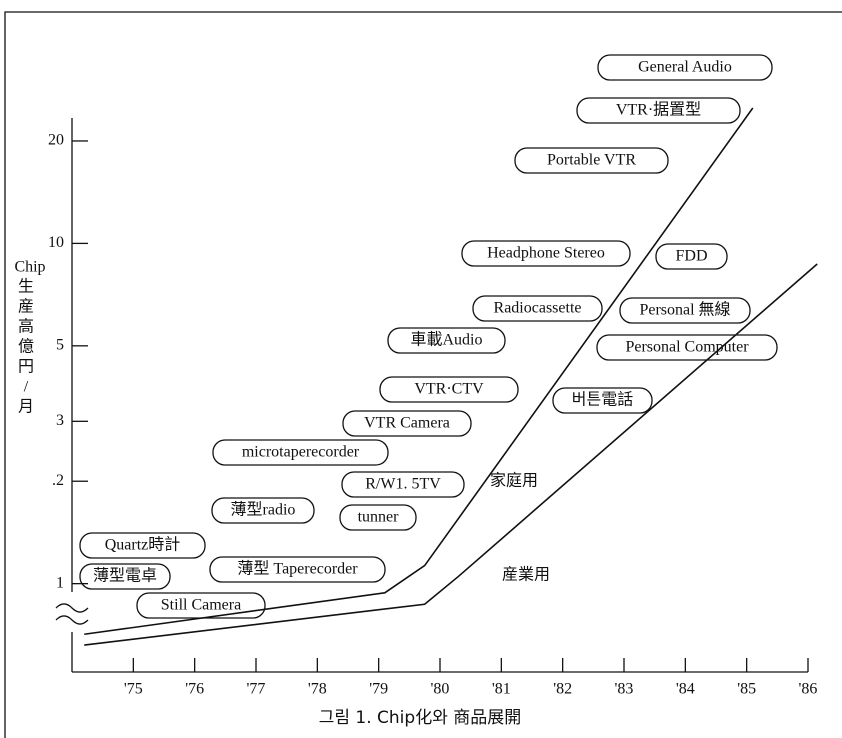 The height and width of the screenshot is (738, 842). Describe the element at coordinates (685, 689) in the screenshot. I see `x-tick-label: '84` at that location.